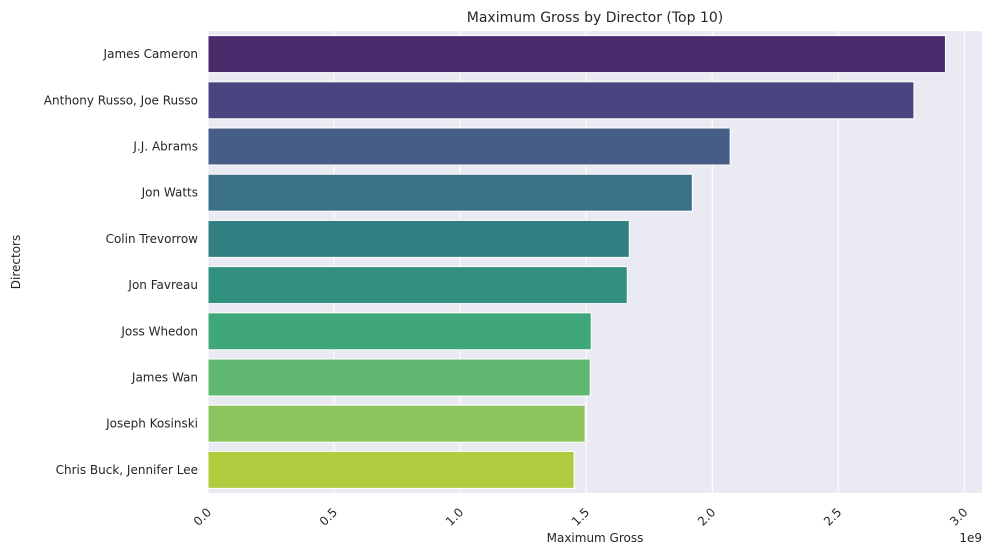  Describe the element at coordinates (970, 538) in the screenshot. I see `x-axis-offset-label: 1e9` at that location.